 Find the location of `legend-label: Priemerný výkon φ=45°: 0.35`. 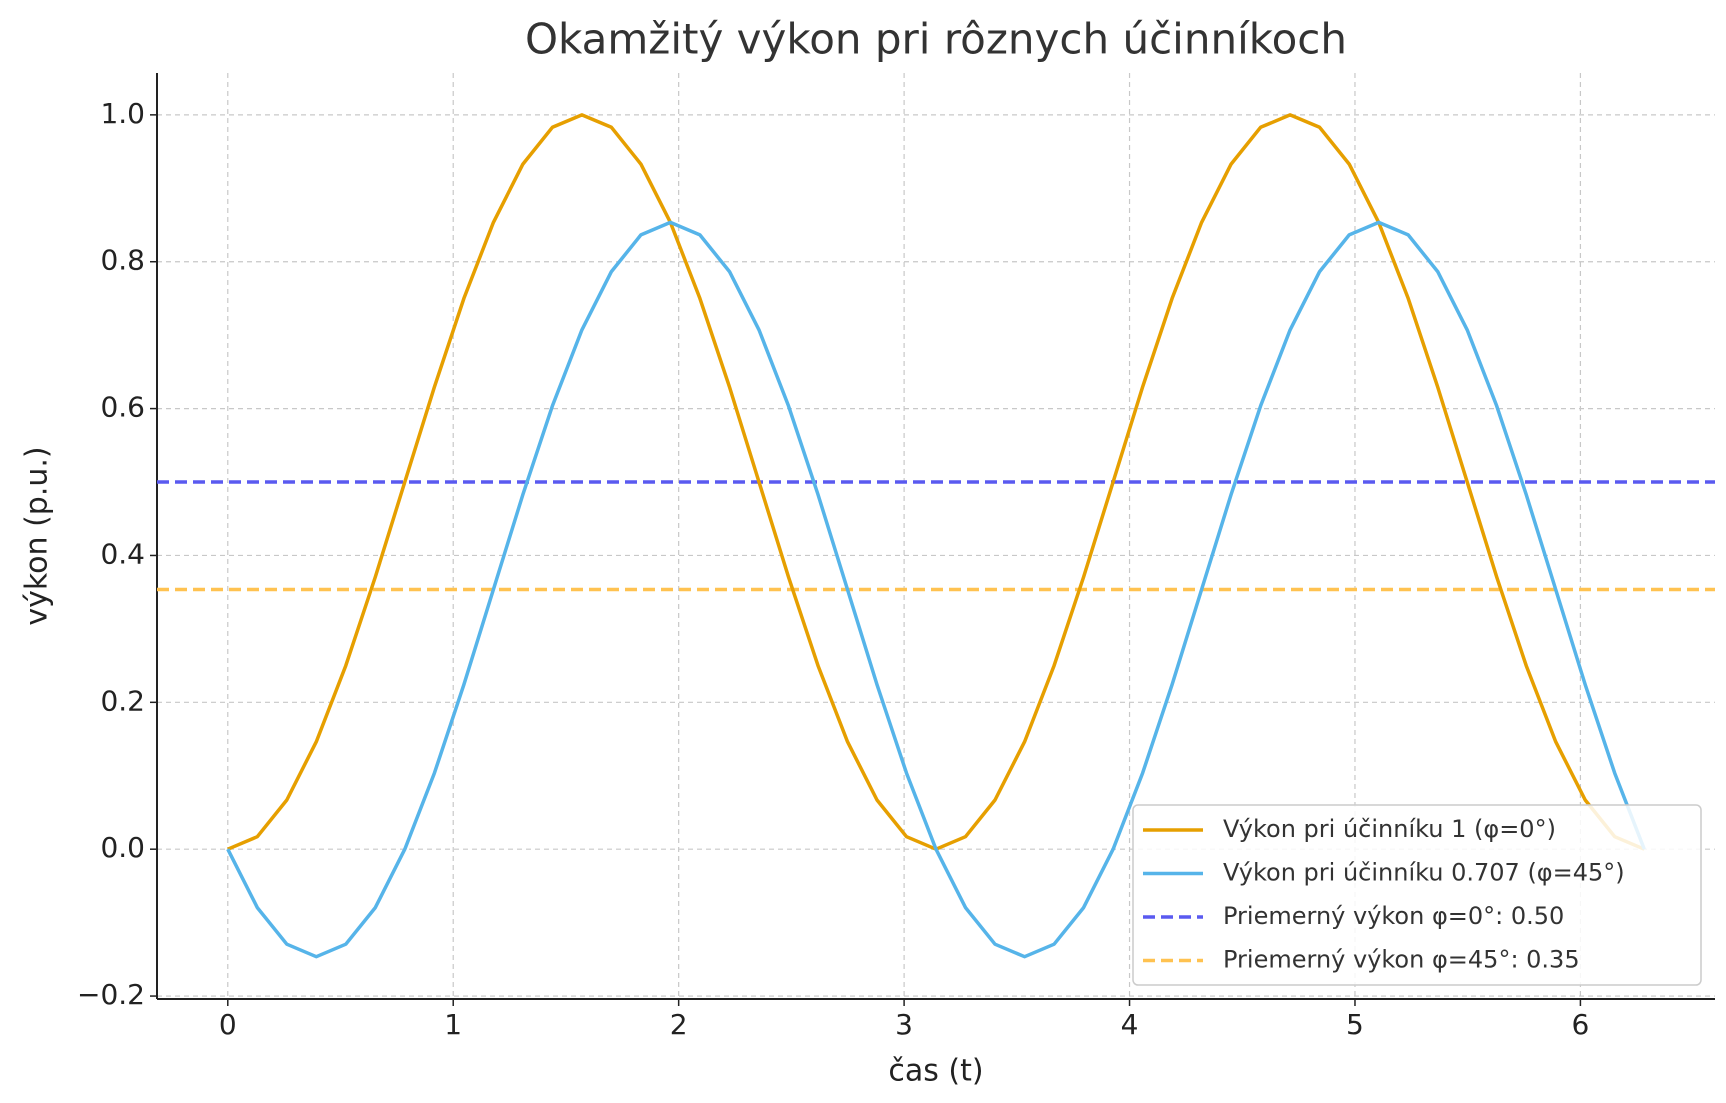

legend-label: Priemerný výkon φ=45°: 0.35 is located at coordinates (1401, 960).